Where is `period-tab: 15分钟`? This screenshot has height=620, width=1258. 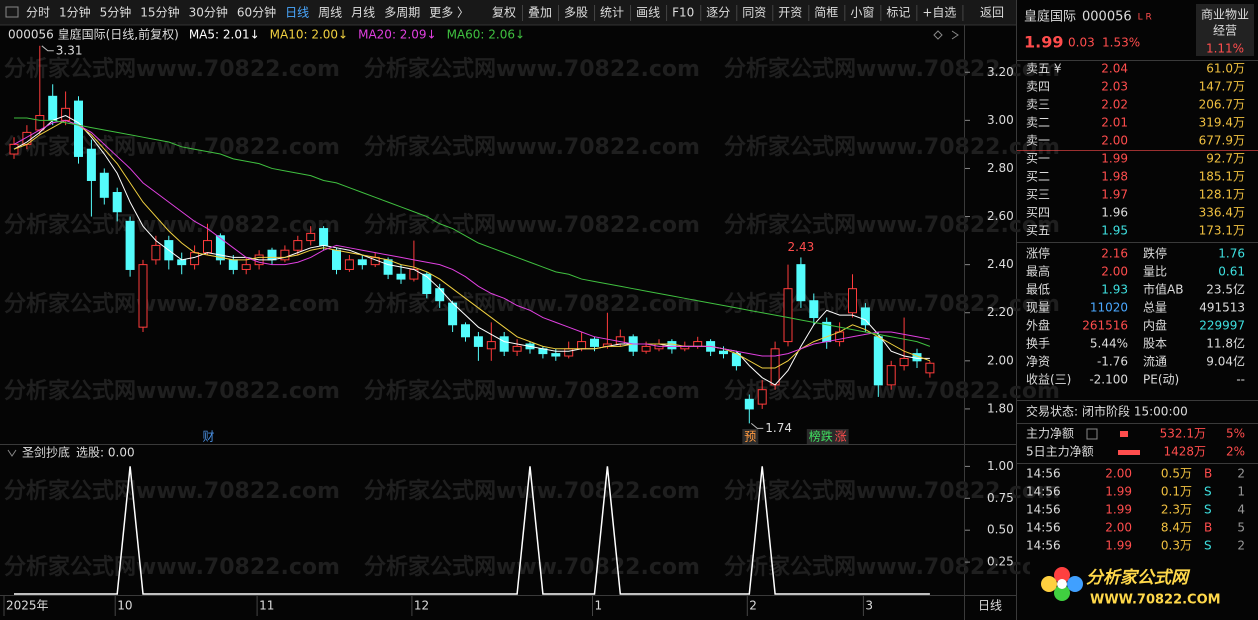 period-tab: 15分钟 is located at coordinates (159, 12).